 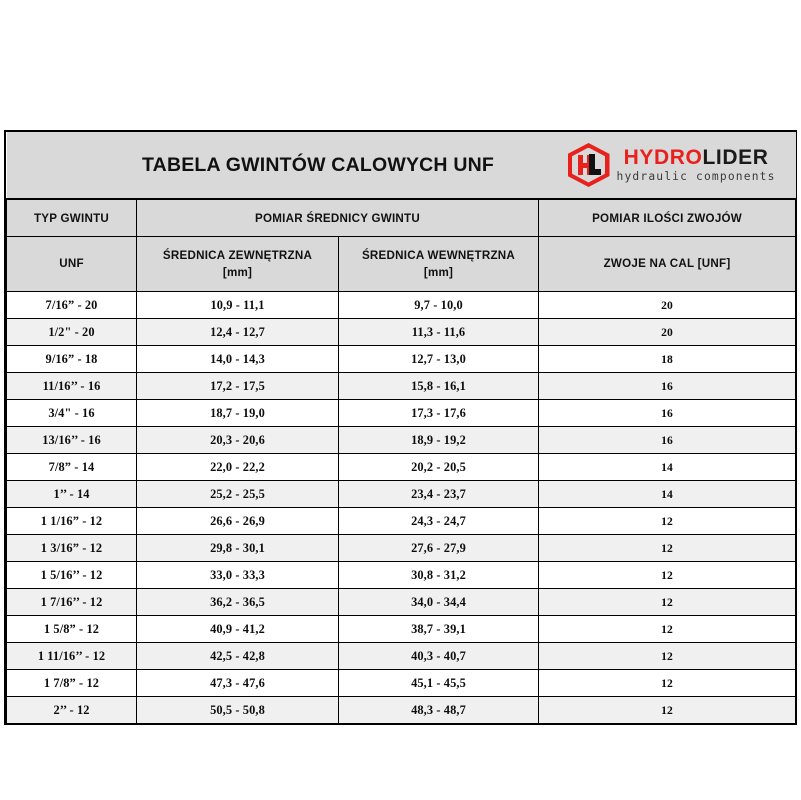 I want to click on logo-tagline: hydraulic components, so click(x=696, y=177).